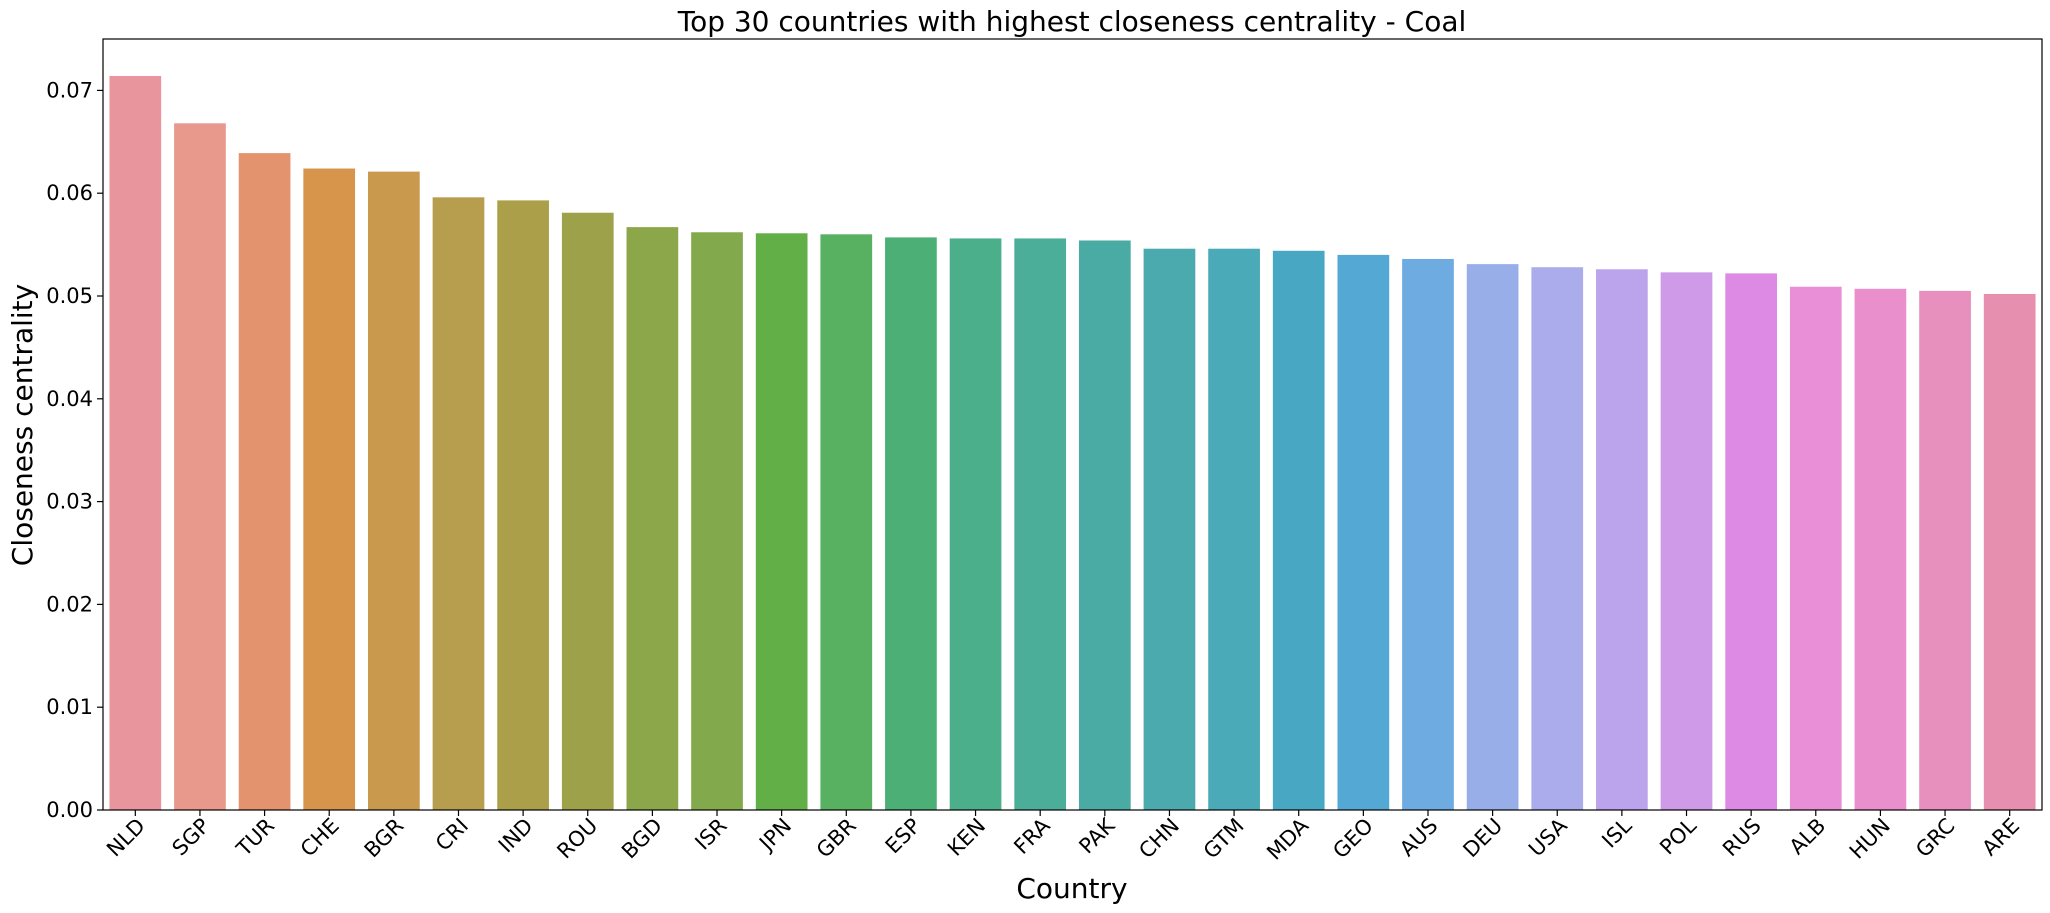 The width and height of the screenshot is (2050, 913). Describe the element at coordinates (587, 511) in the screenshot. I see `bar-rou` at that location.